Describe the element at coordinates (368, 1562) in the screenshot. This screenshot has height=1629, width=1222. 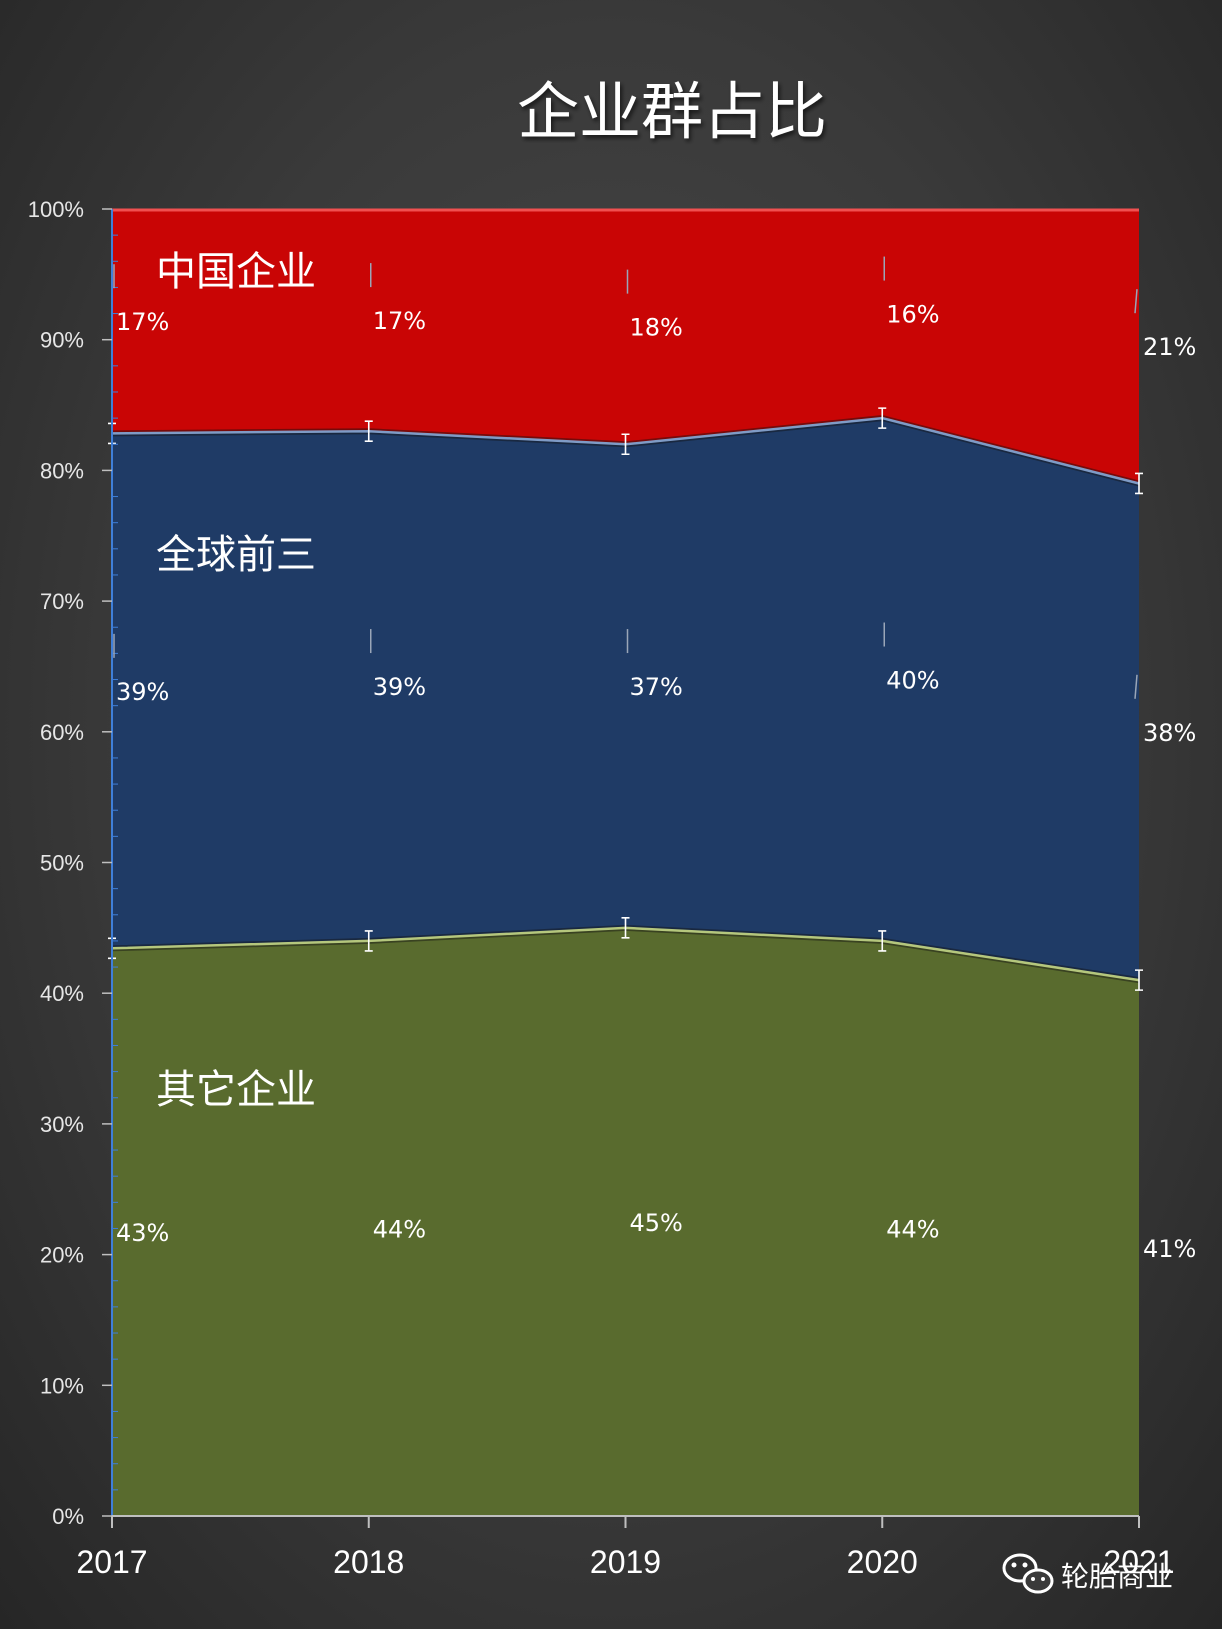
I see `x-tick-label: 2018` at that location.